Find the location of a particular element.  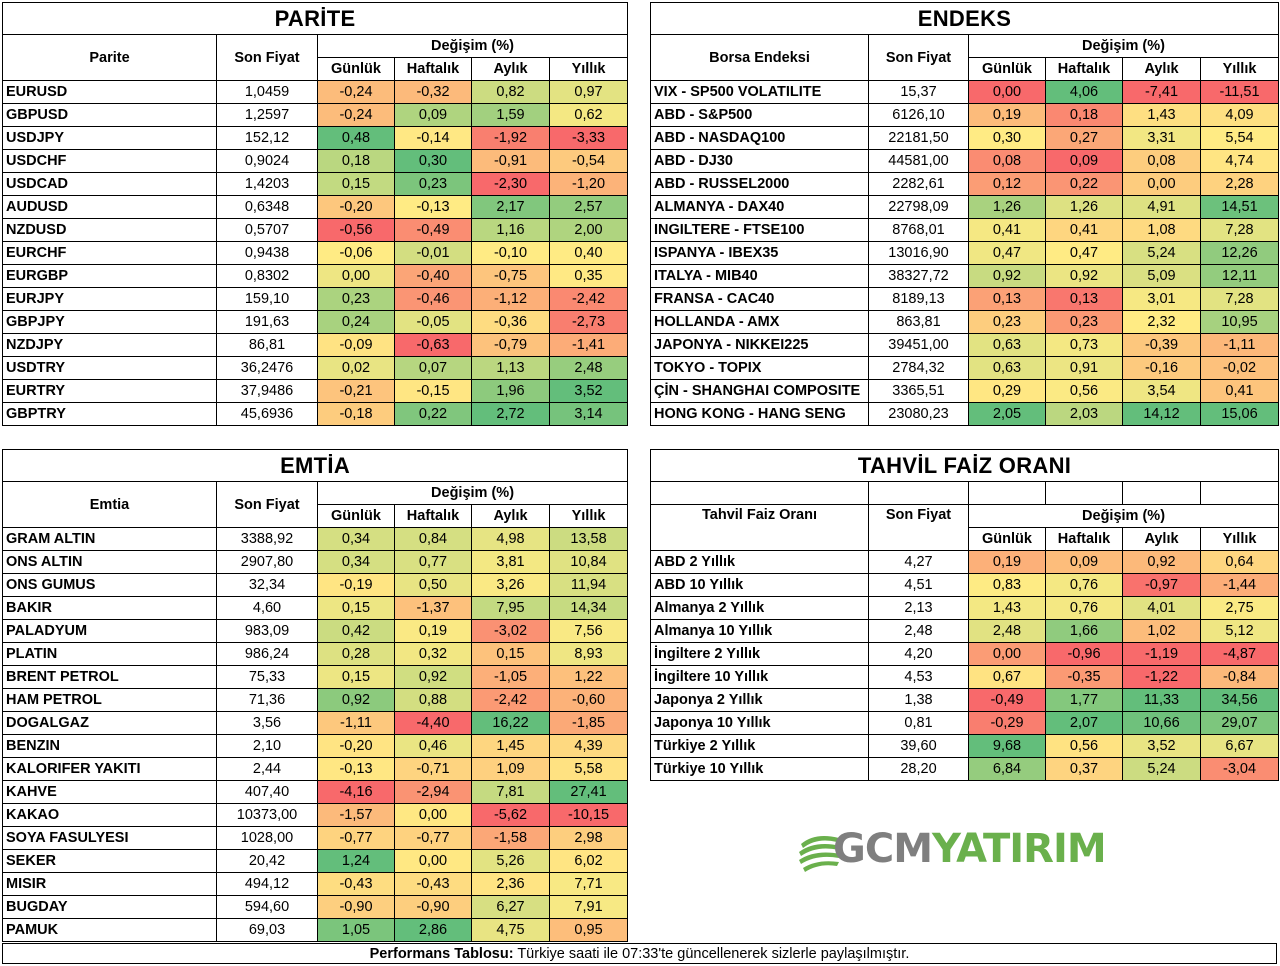

row-yearly-change: 0,95 is located at coordinates (588, 930).